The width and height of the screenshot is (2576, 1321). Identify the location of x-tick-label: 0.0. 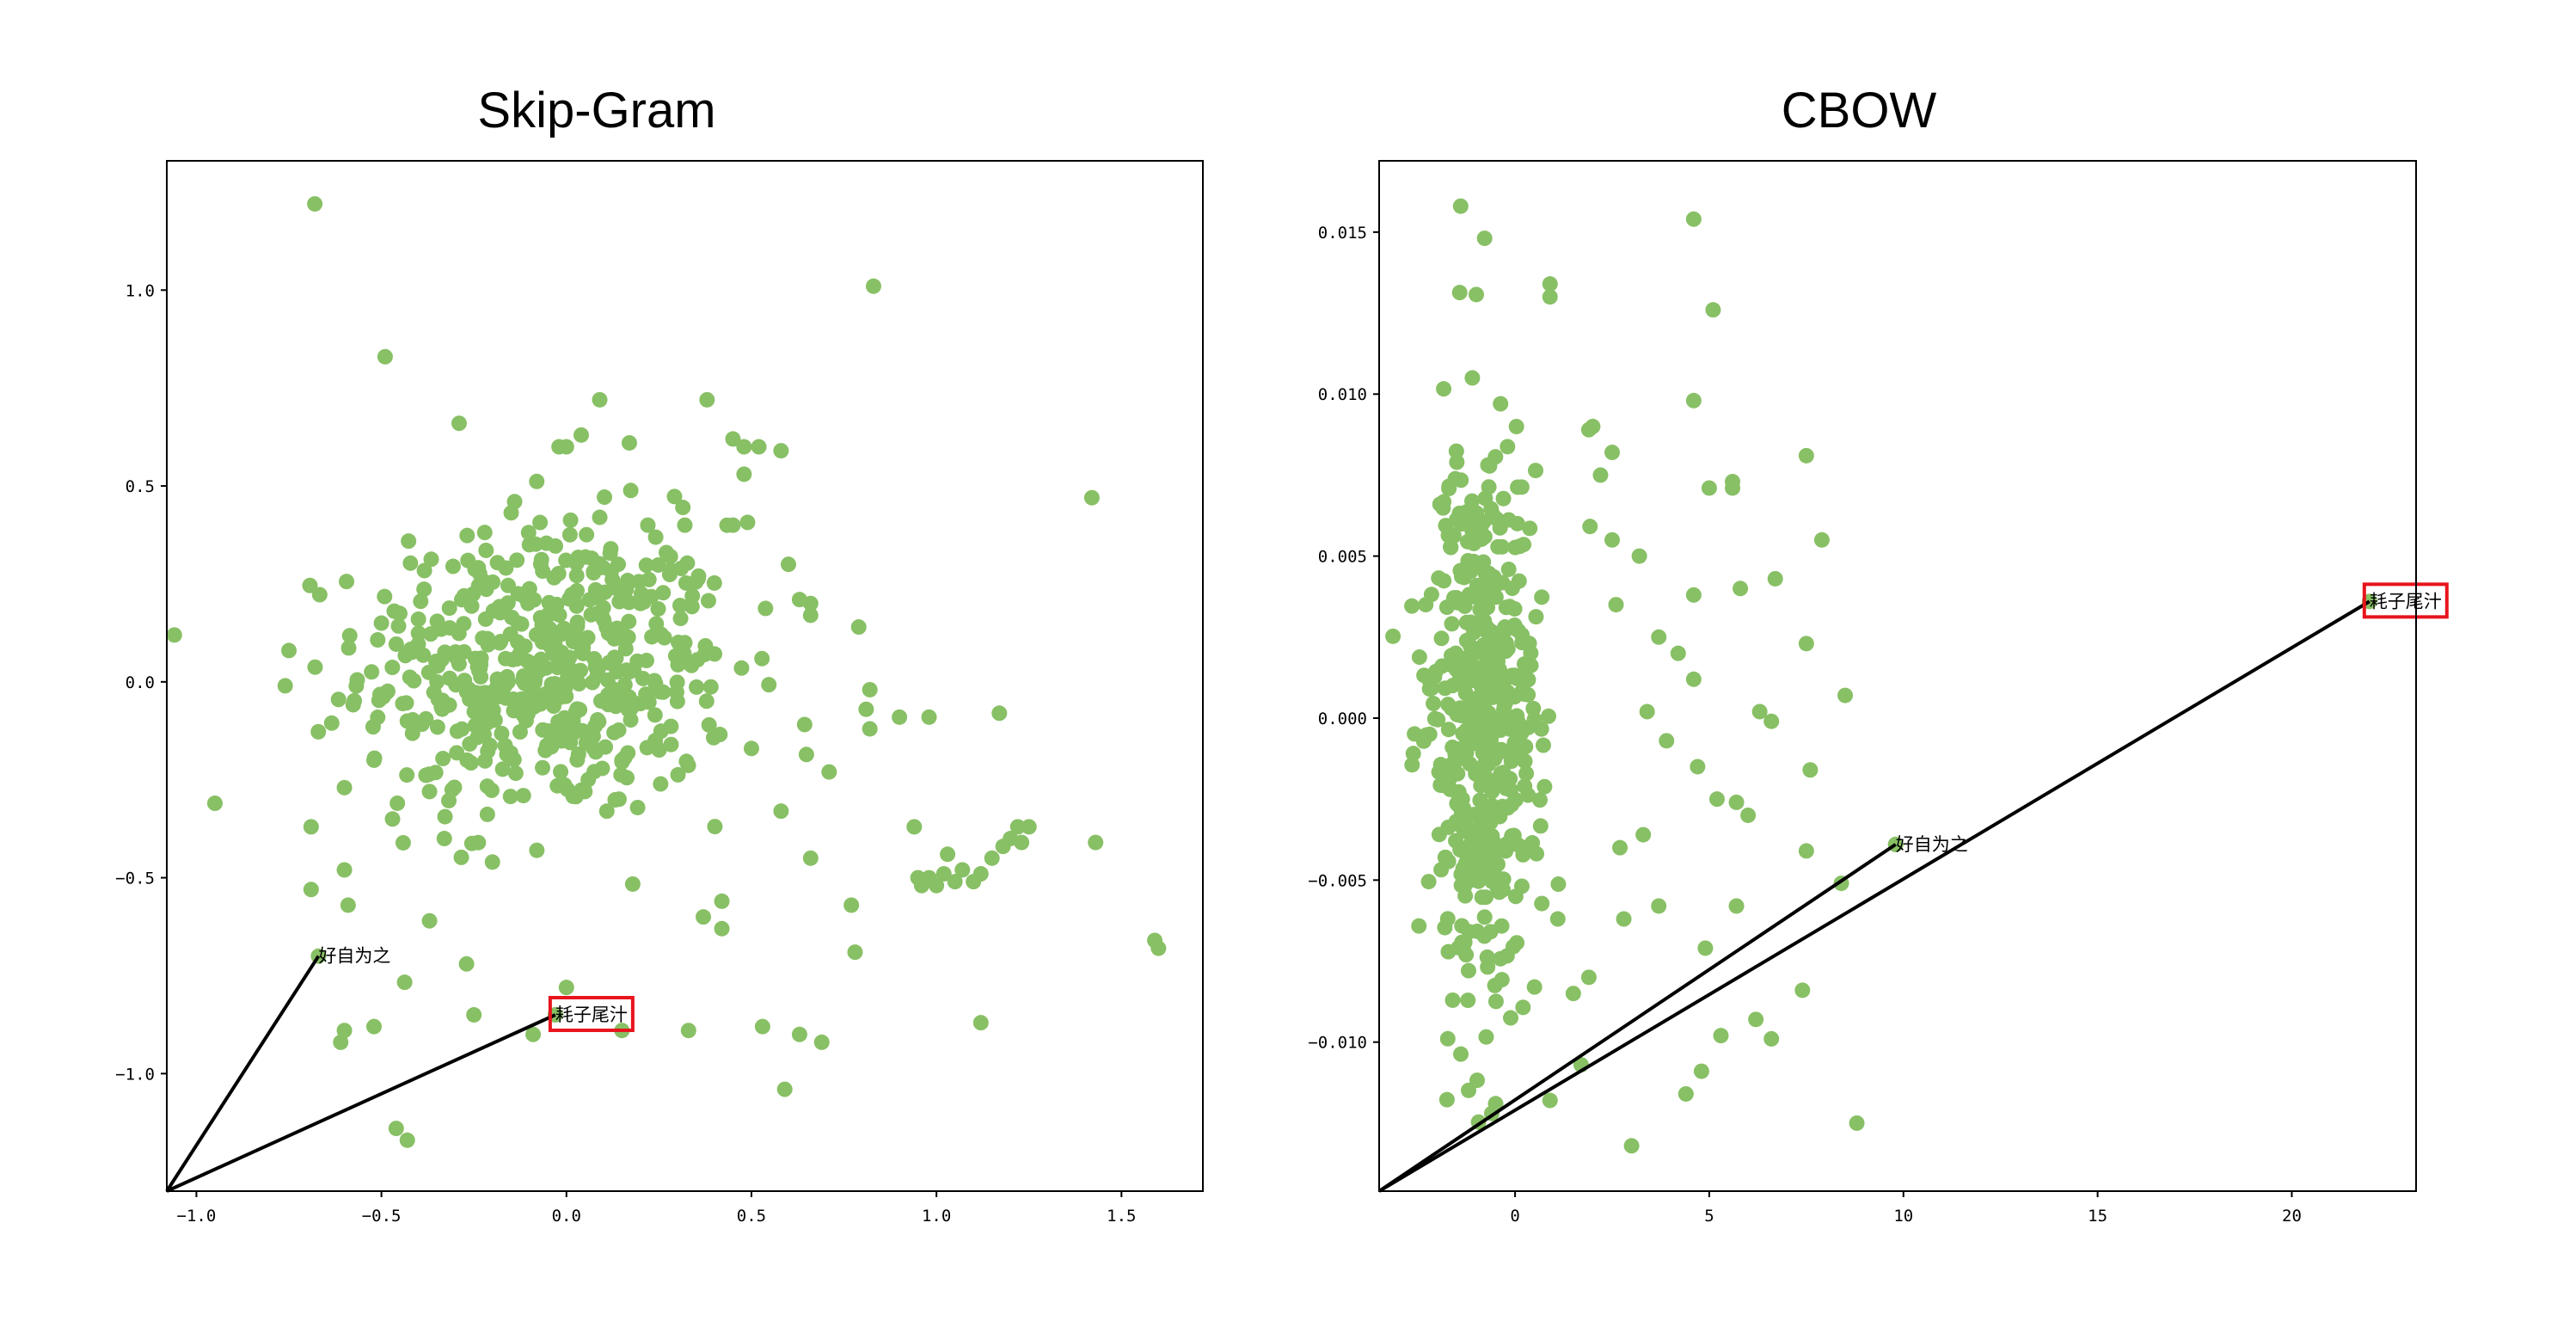
(566, 1216).